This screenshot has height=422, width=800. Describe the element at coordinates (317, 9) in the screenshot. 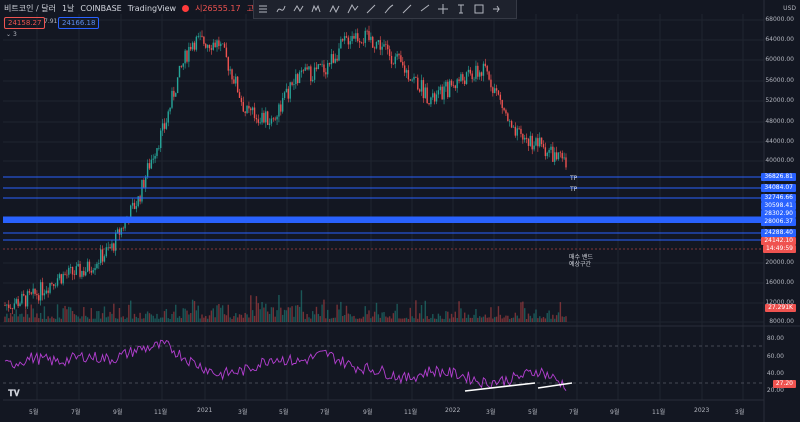

I see `wave-alt-icon` at that location.